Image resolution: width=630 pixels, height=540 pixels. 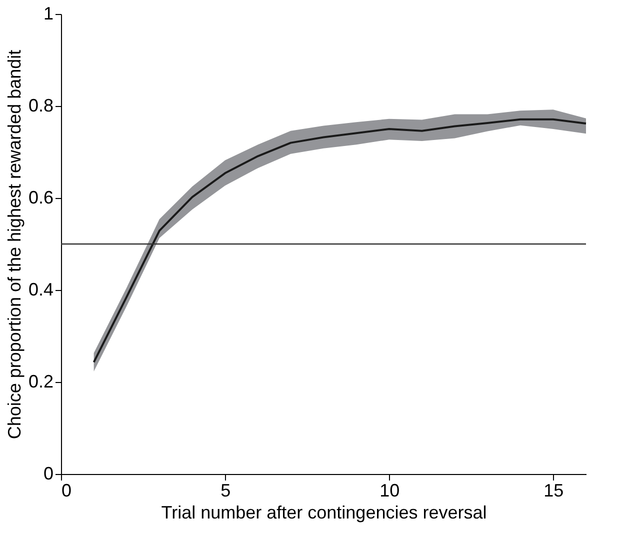 What do you see at coordinates (14, 245) in the screenshot?
I see `y-axis-title: Choice proportion of the highest rewarded bandit` at bounding box center [14, 245].